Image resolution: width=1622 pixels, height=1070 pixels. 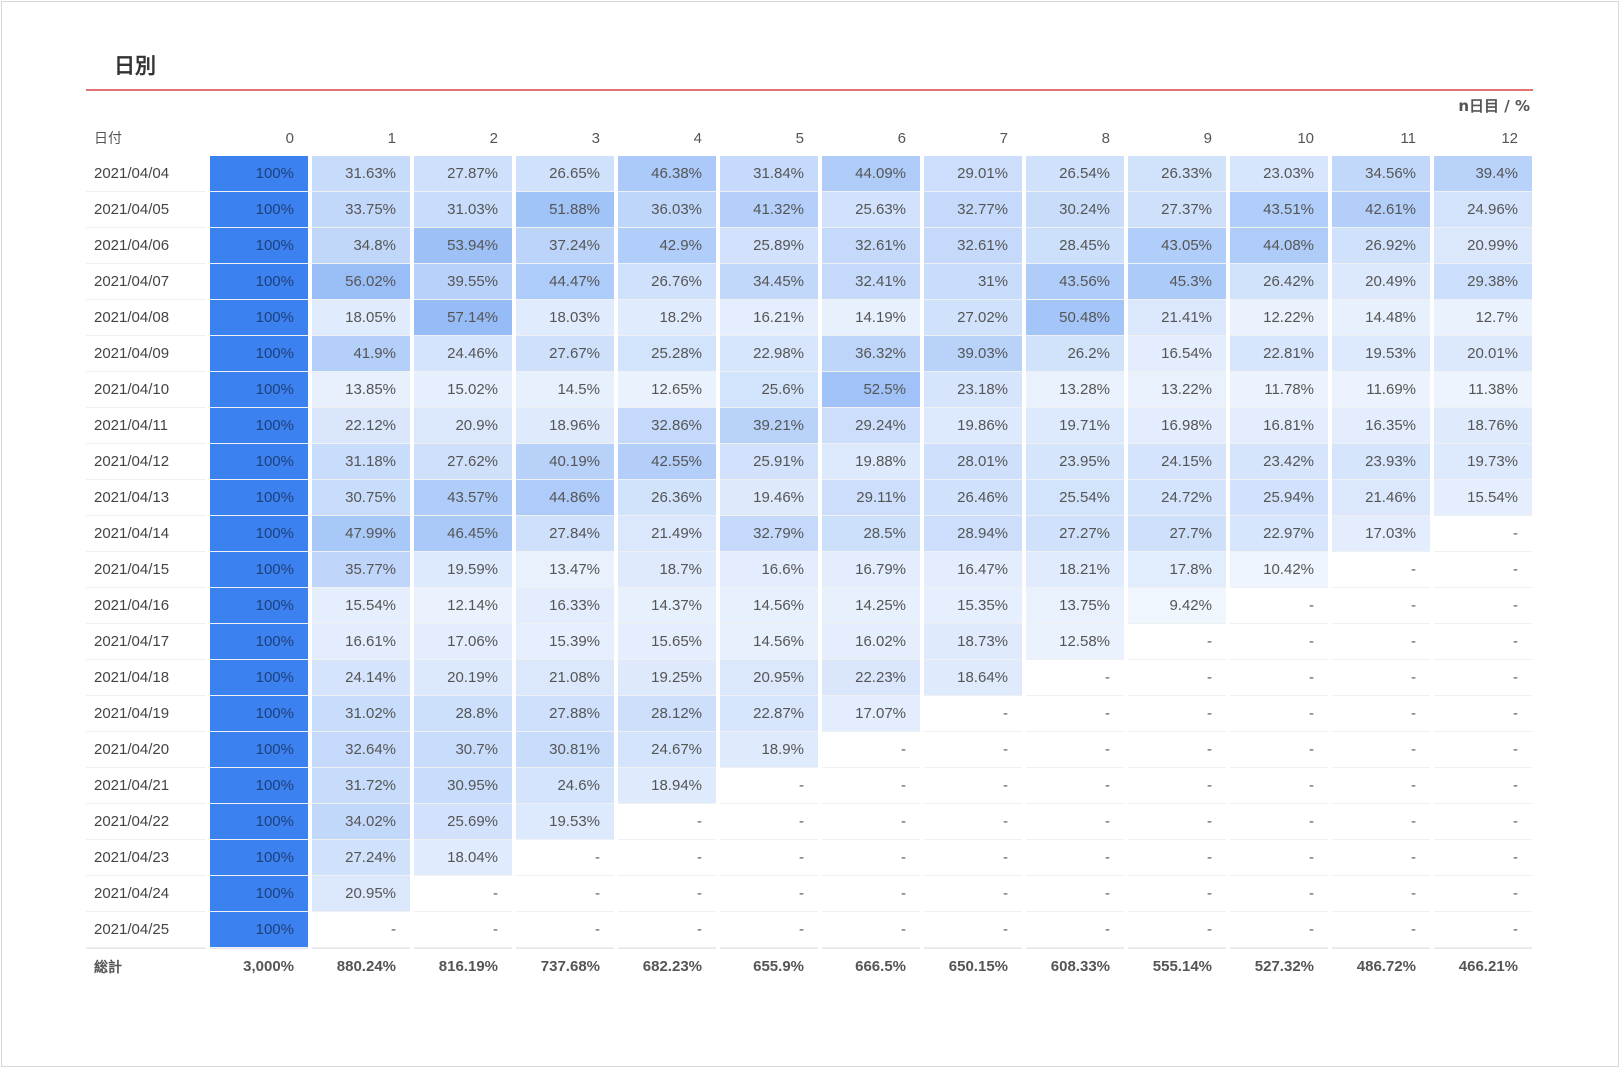 I want to click on retention-cell: 9.42%, so click(x=1177, y=606).